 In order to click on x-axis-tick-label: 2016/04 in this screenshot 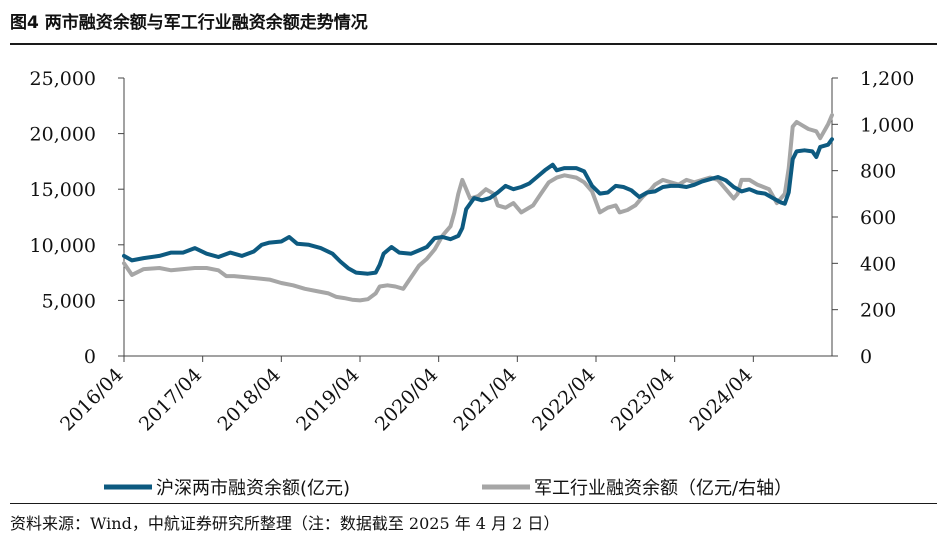, I will do `click(91, 399)`.